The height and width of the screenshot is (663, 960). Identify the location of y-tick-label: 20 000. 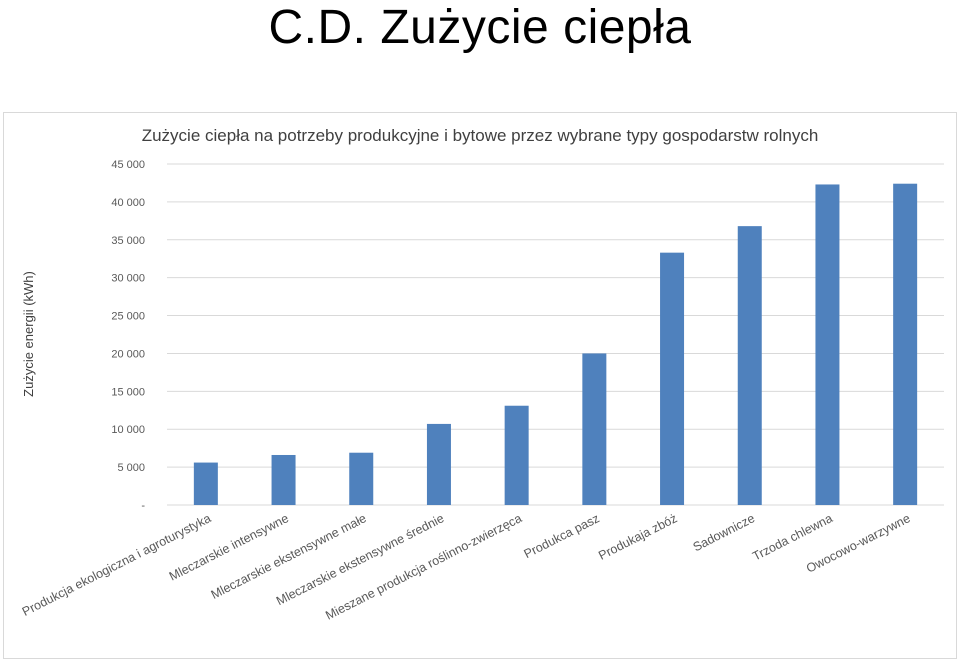
(128, 354).